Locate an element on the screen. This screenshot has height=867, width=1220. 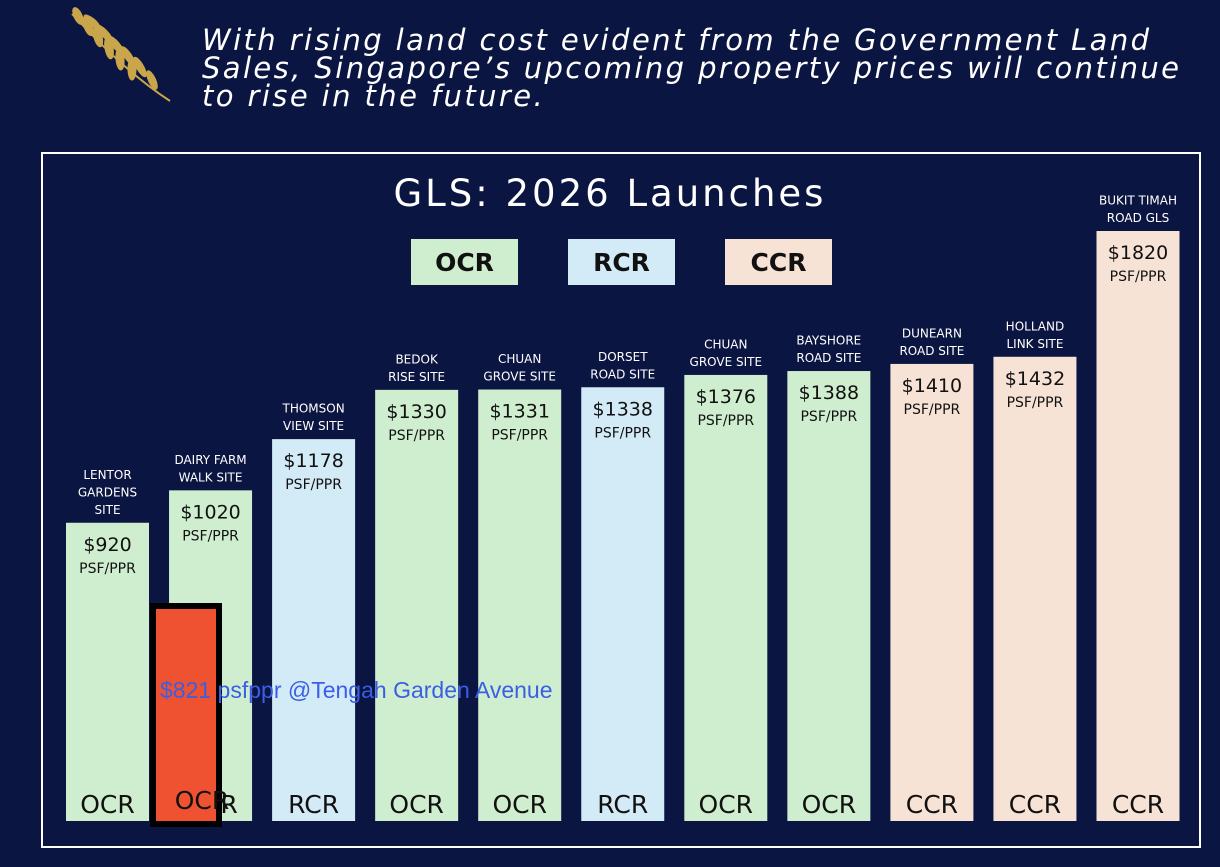
bar-category-label: BUKIT TIMAH is located at coordinates (1138, 201).